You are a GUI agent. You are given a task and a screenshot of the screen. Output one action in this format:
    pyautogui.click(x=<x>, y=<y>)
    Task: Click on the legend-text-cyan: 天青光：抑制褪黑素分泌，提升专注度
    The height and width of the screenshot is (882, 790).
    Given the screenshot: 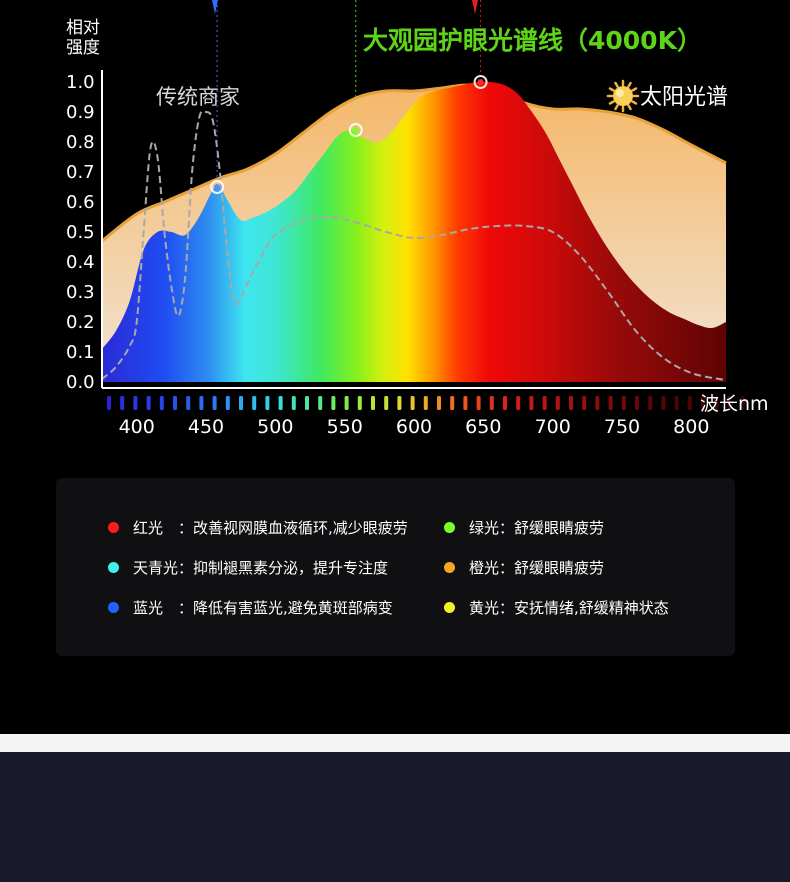 What is the action you would take?
    pyautogui.click(x=261, y=567)
    